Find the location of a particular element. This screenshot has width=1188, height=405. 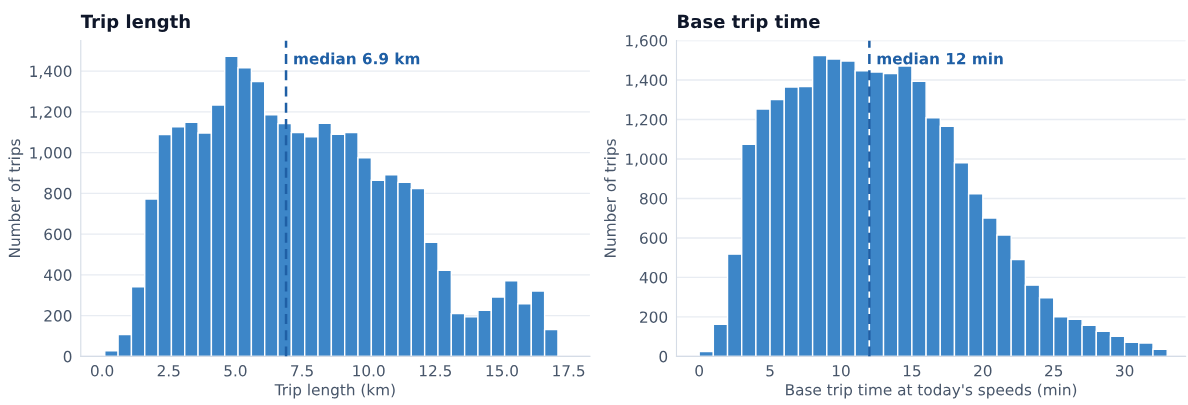

x-tick-label: 15 is located at coordinates (912, 371).